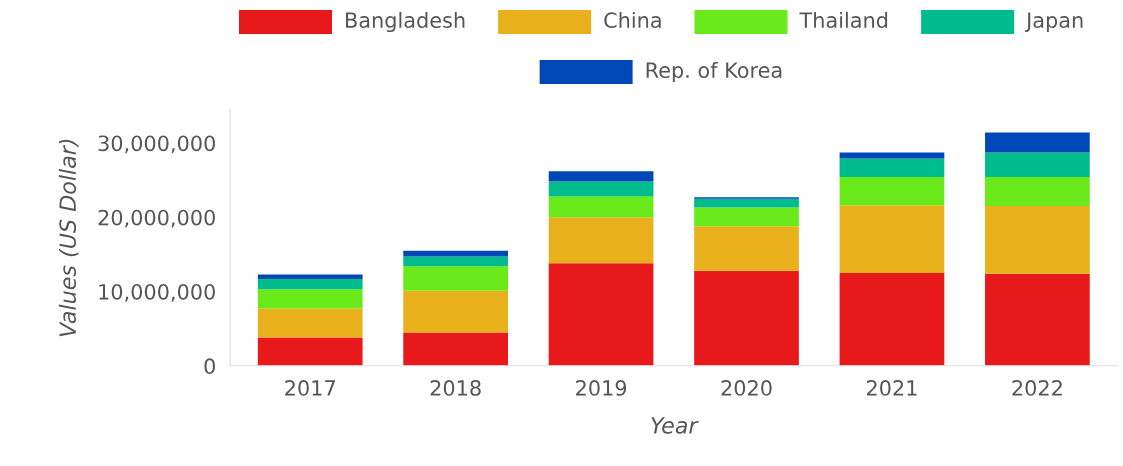  I want to click on x-tick-label: 2022, so click(1037, 388).